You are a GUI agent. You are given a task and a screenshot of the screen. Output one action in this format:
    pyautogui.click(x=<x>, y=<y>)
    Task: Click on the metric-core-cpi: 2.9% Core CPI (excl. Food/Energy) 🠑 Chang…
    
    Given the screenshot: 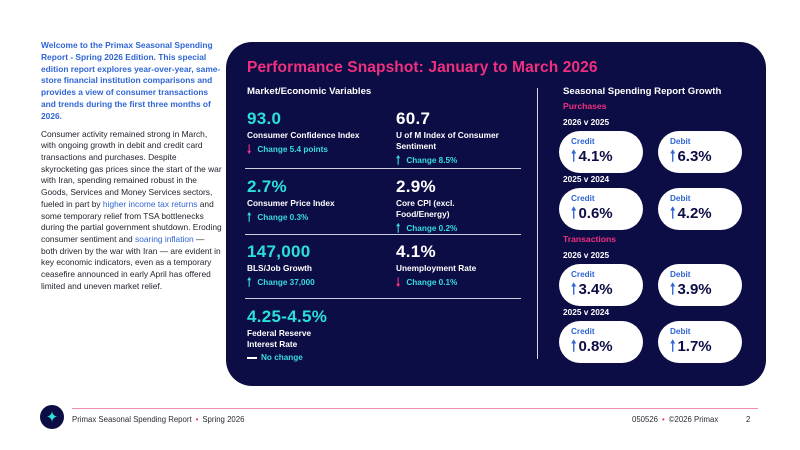 What is the action you would take?
    pyautogui.click(x=451, y=206)
    